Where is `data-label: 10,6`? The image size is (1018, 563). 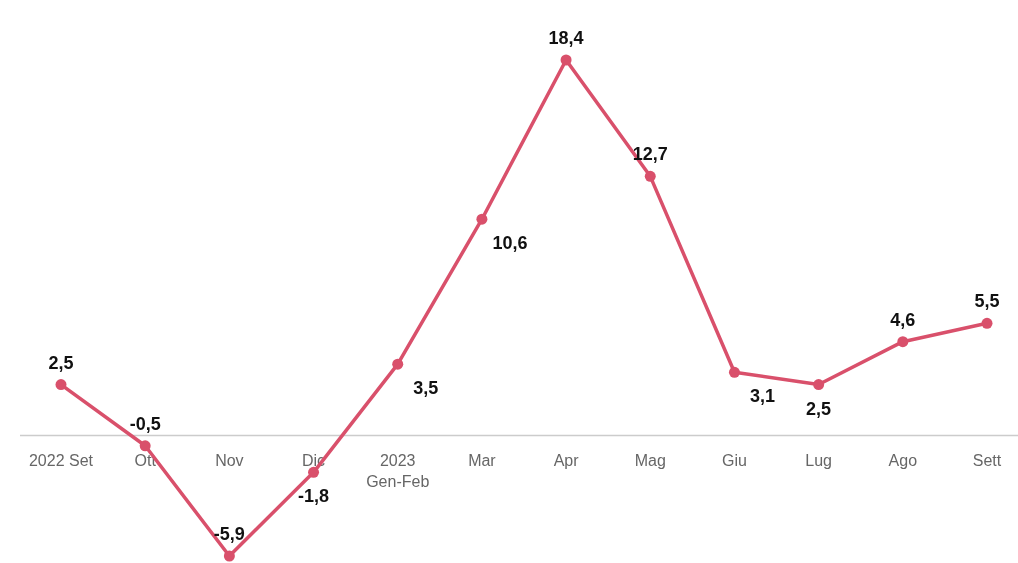 data-label: 10,6 is located at coordinates (510, 243).